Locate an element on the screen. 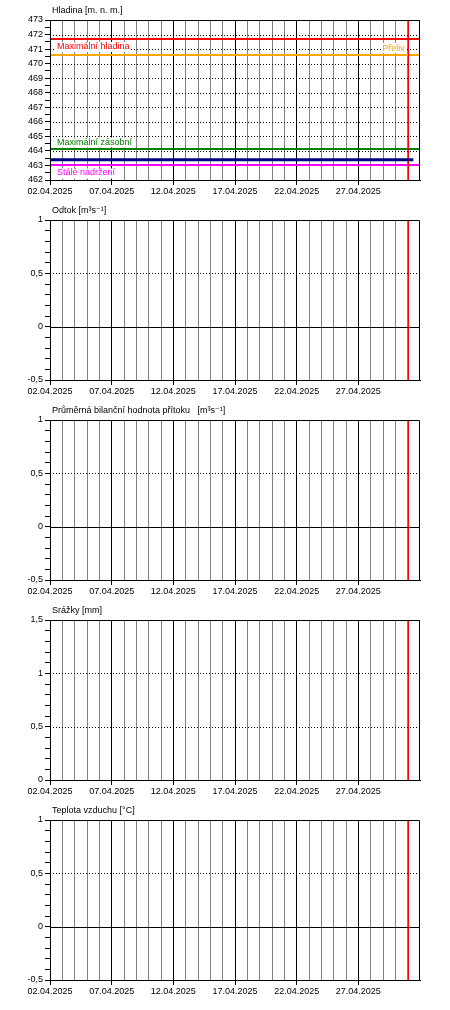 The image size is (450, 1010). chart-title: Odtok [m³s⁻¹] is located at coordinates (79, 210).